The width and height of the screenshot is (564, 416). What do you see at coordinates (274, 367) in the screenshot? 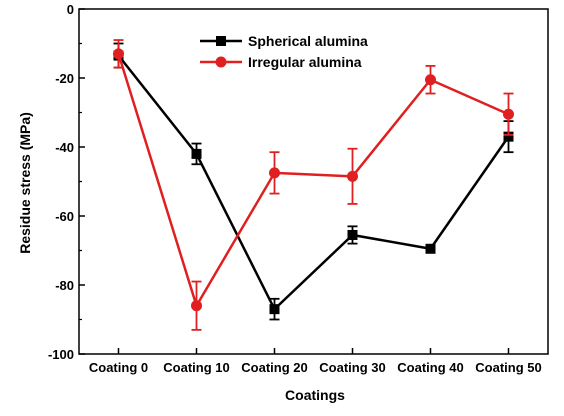
I see `x-tick-label: Coating 20` at bounding box center [274, 367].